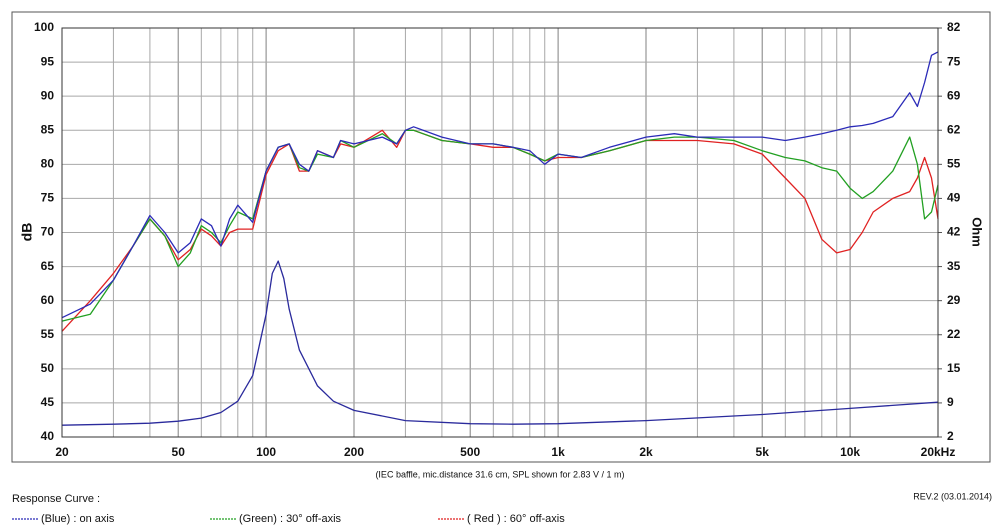 This screenshot has height=530, width=1000. What do you see at coordinates (470, 452) in the screenshot?
I see `x-tick-label: 500` at bounding box center [470, 452].